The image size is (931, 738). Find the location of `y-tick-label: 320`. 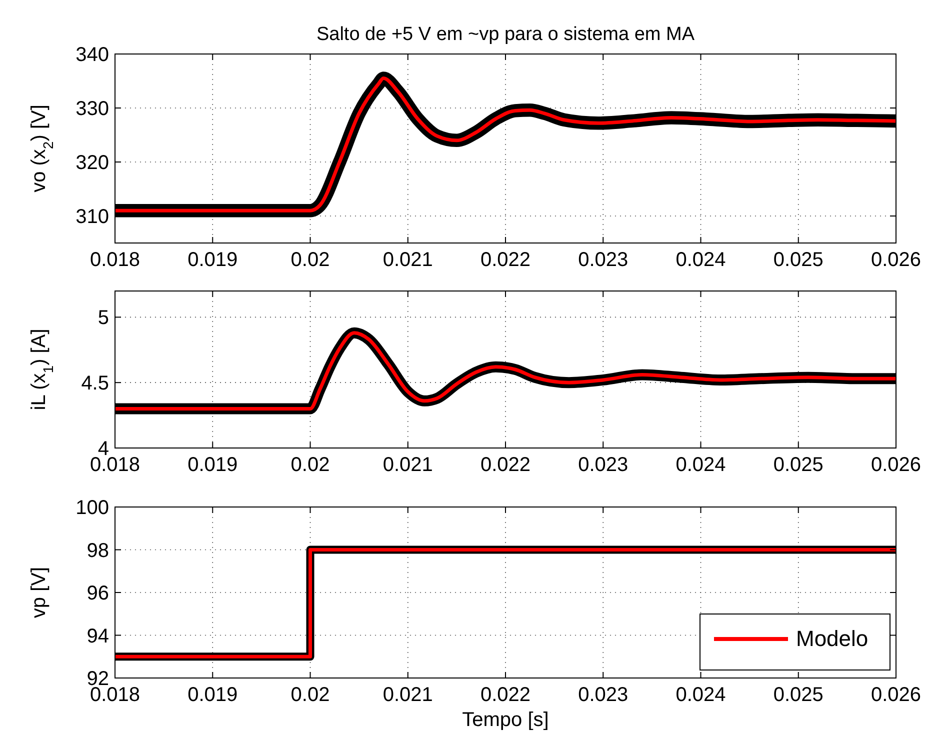

y-tick-label: 320 is located at coordinates (92, 163).